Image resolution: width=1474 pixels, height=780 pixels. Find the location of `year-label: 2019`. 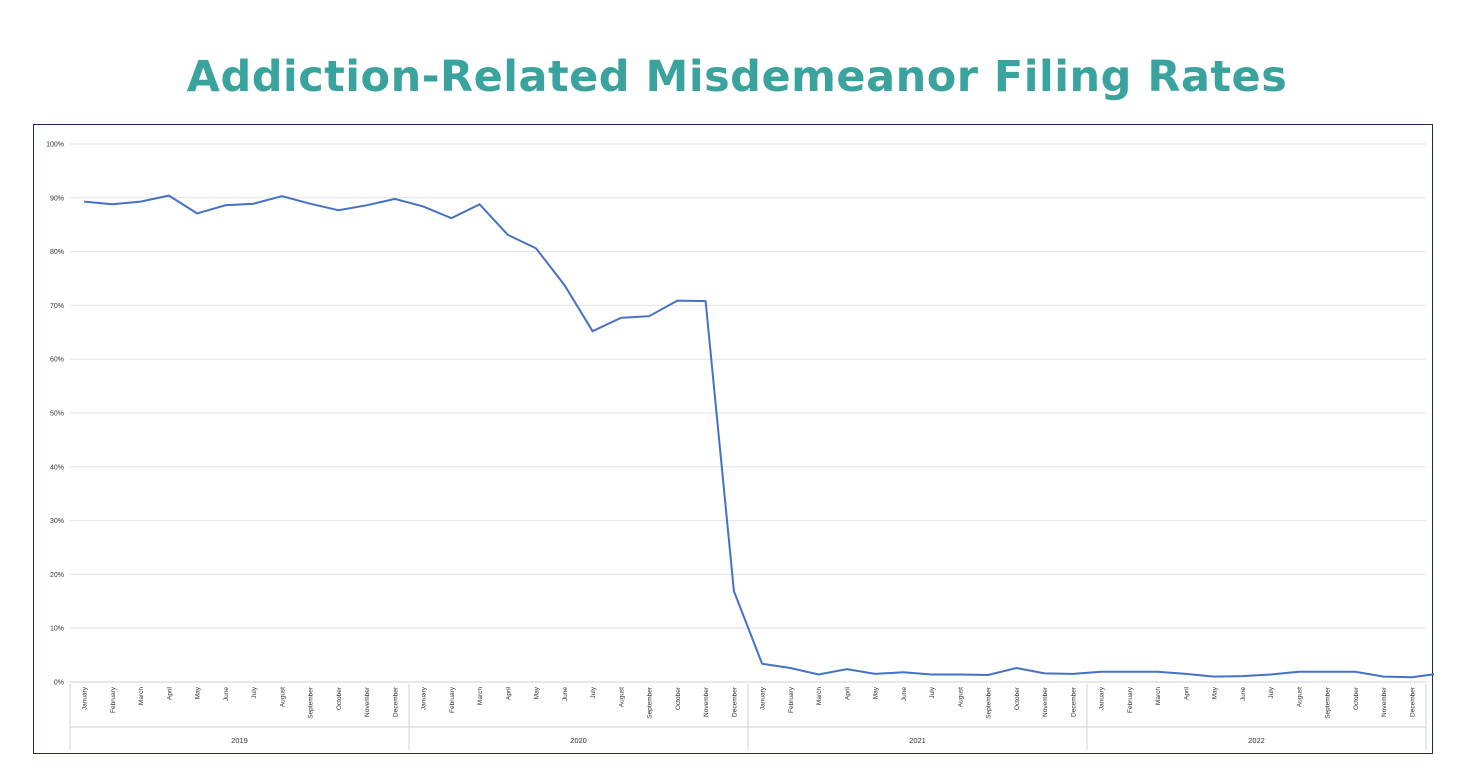

year-label: 2019 is located at coordinates (239, 740).